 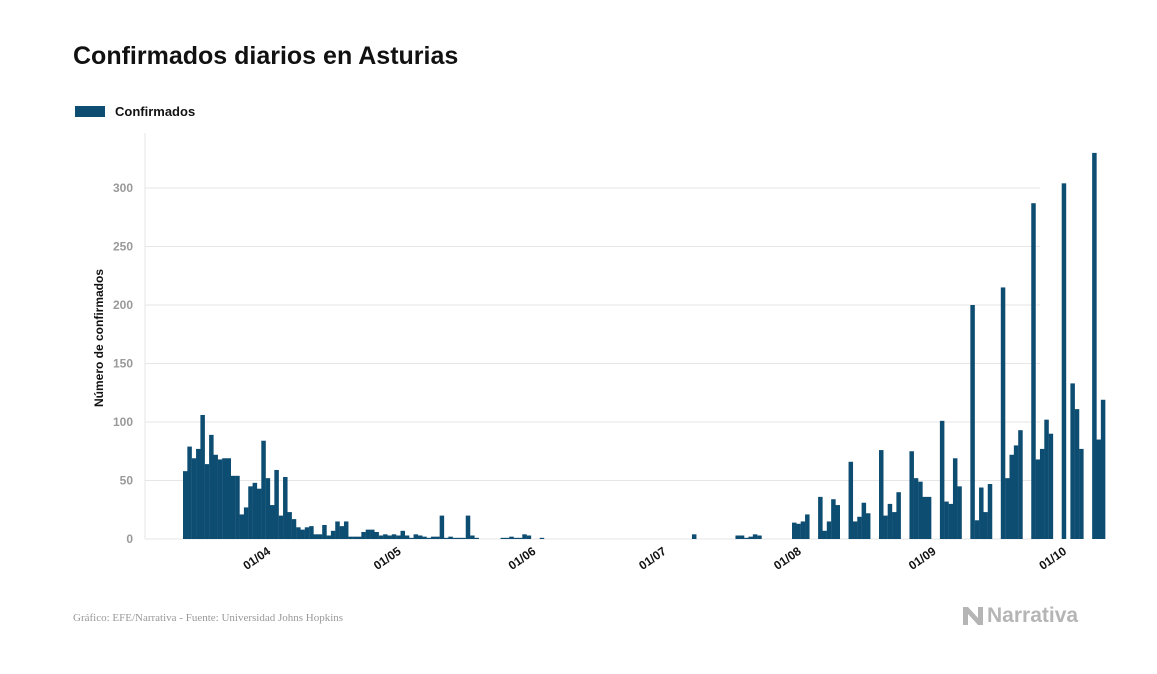 I want to click on y-tick-label: 300, so click(x=123, y=188).